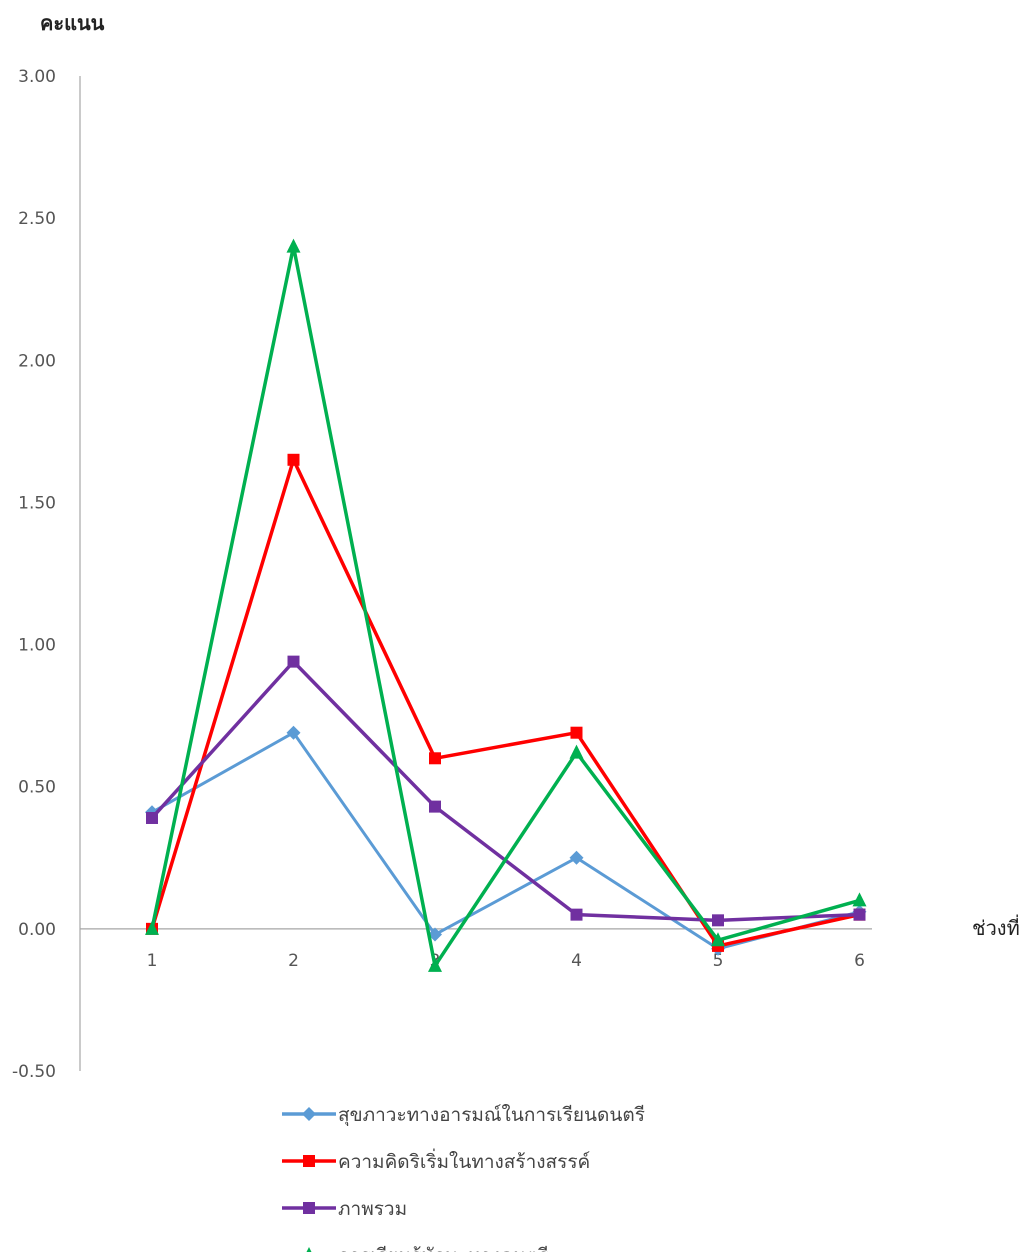 This screenshot has width=1036, height=1256. What do you see at coordinates (293, 961) in the screenshot?
I see `x-tick-label: 2` at bounding box center [293, 961].